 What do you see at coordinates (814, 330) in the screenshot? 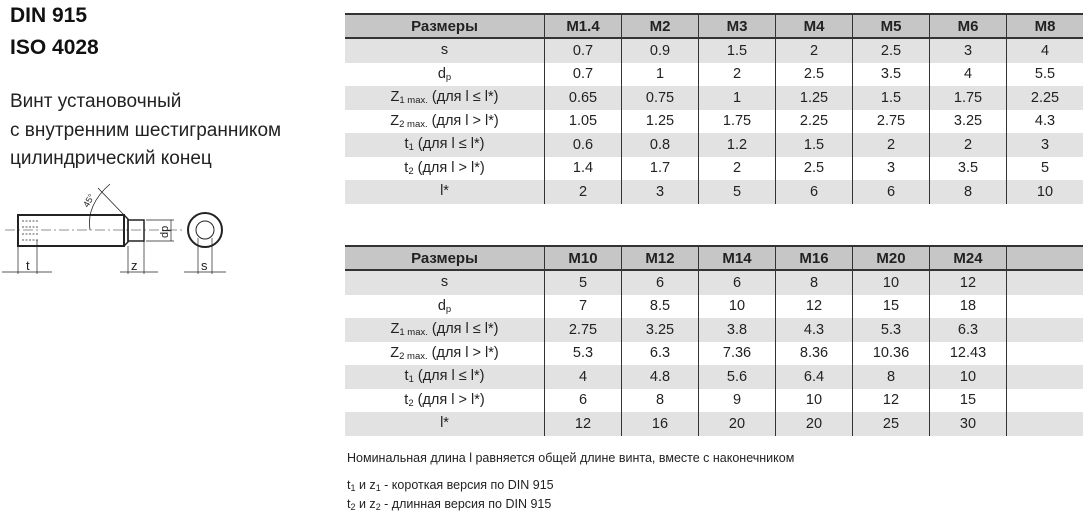
I see `table-cell: 4.3` at bounding box center [814, 330].